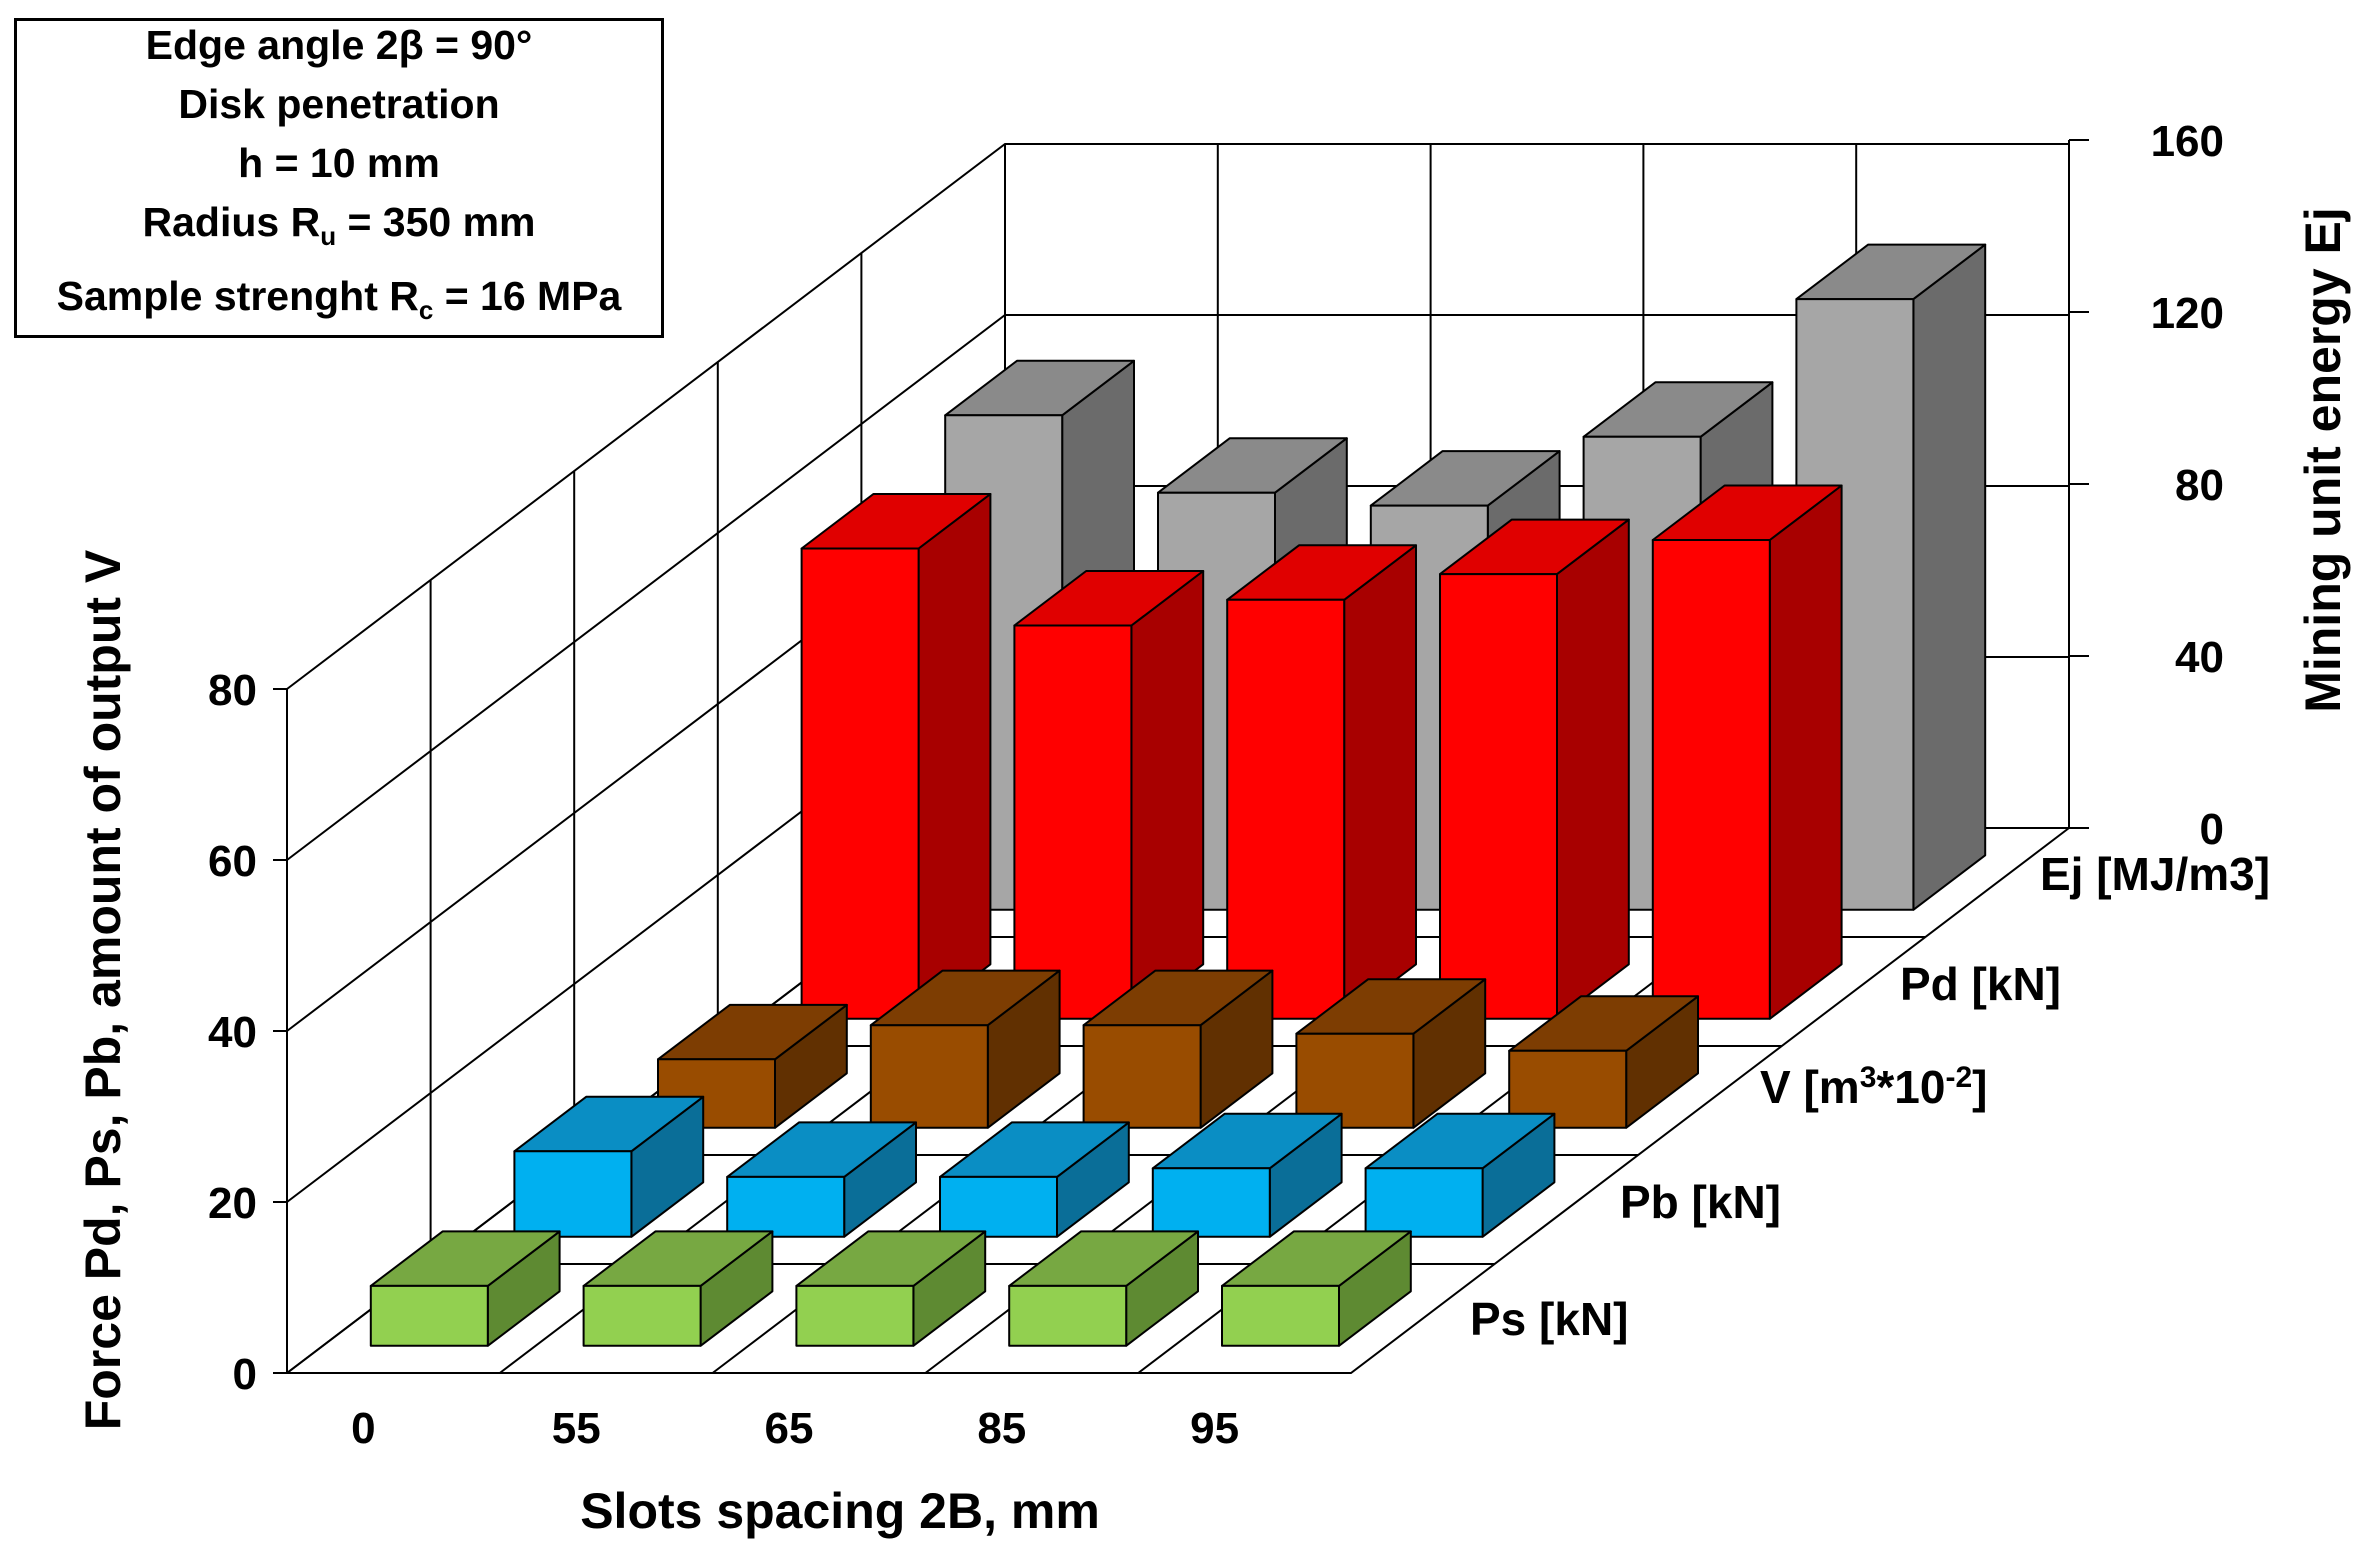 This screenshot has height=1565, width=2361. I want to click on series-label-3: Pd [kN], so click(1980, 984).